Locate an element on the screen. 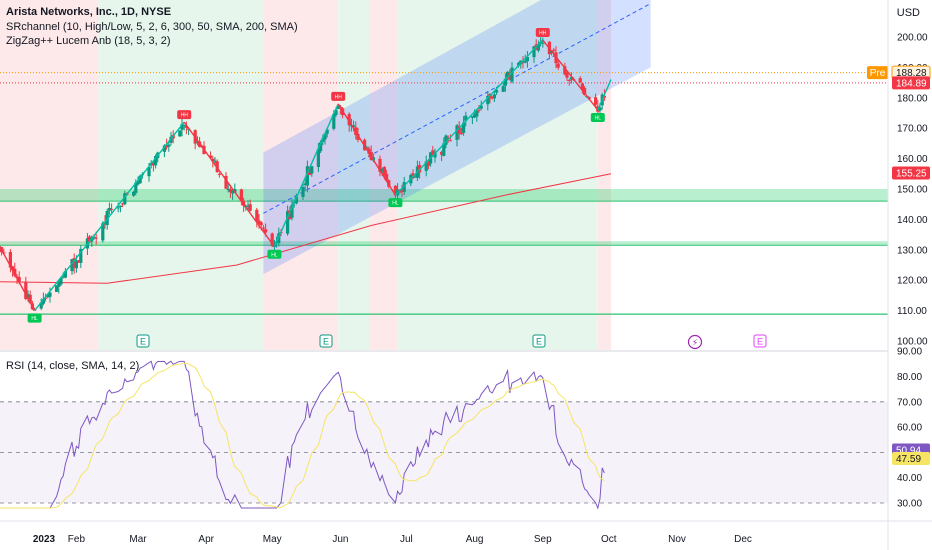  zigzag-label-text: HH is located at coordinates (339, 97).